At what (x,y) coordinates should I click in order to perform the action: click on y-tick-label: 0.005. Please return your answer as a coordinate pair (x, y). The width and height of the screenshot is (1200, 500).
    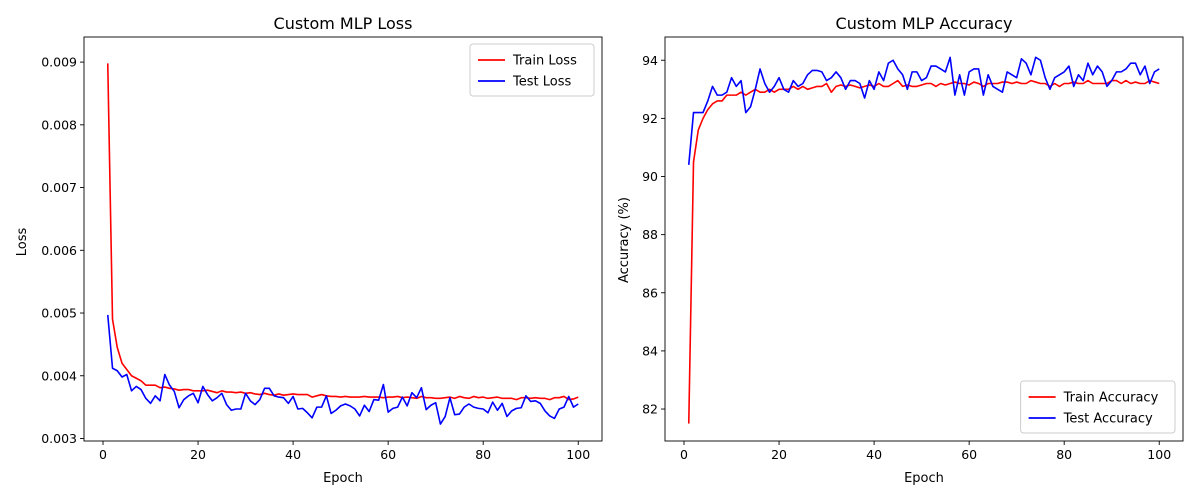
    Looking at the image, I should click on (59, 313).